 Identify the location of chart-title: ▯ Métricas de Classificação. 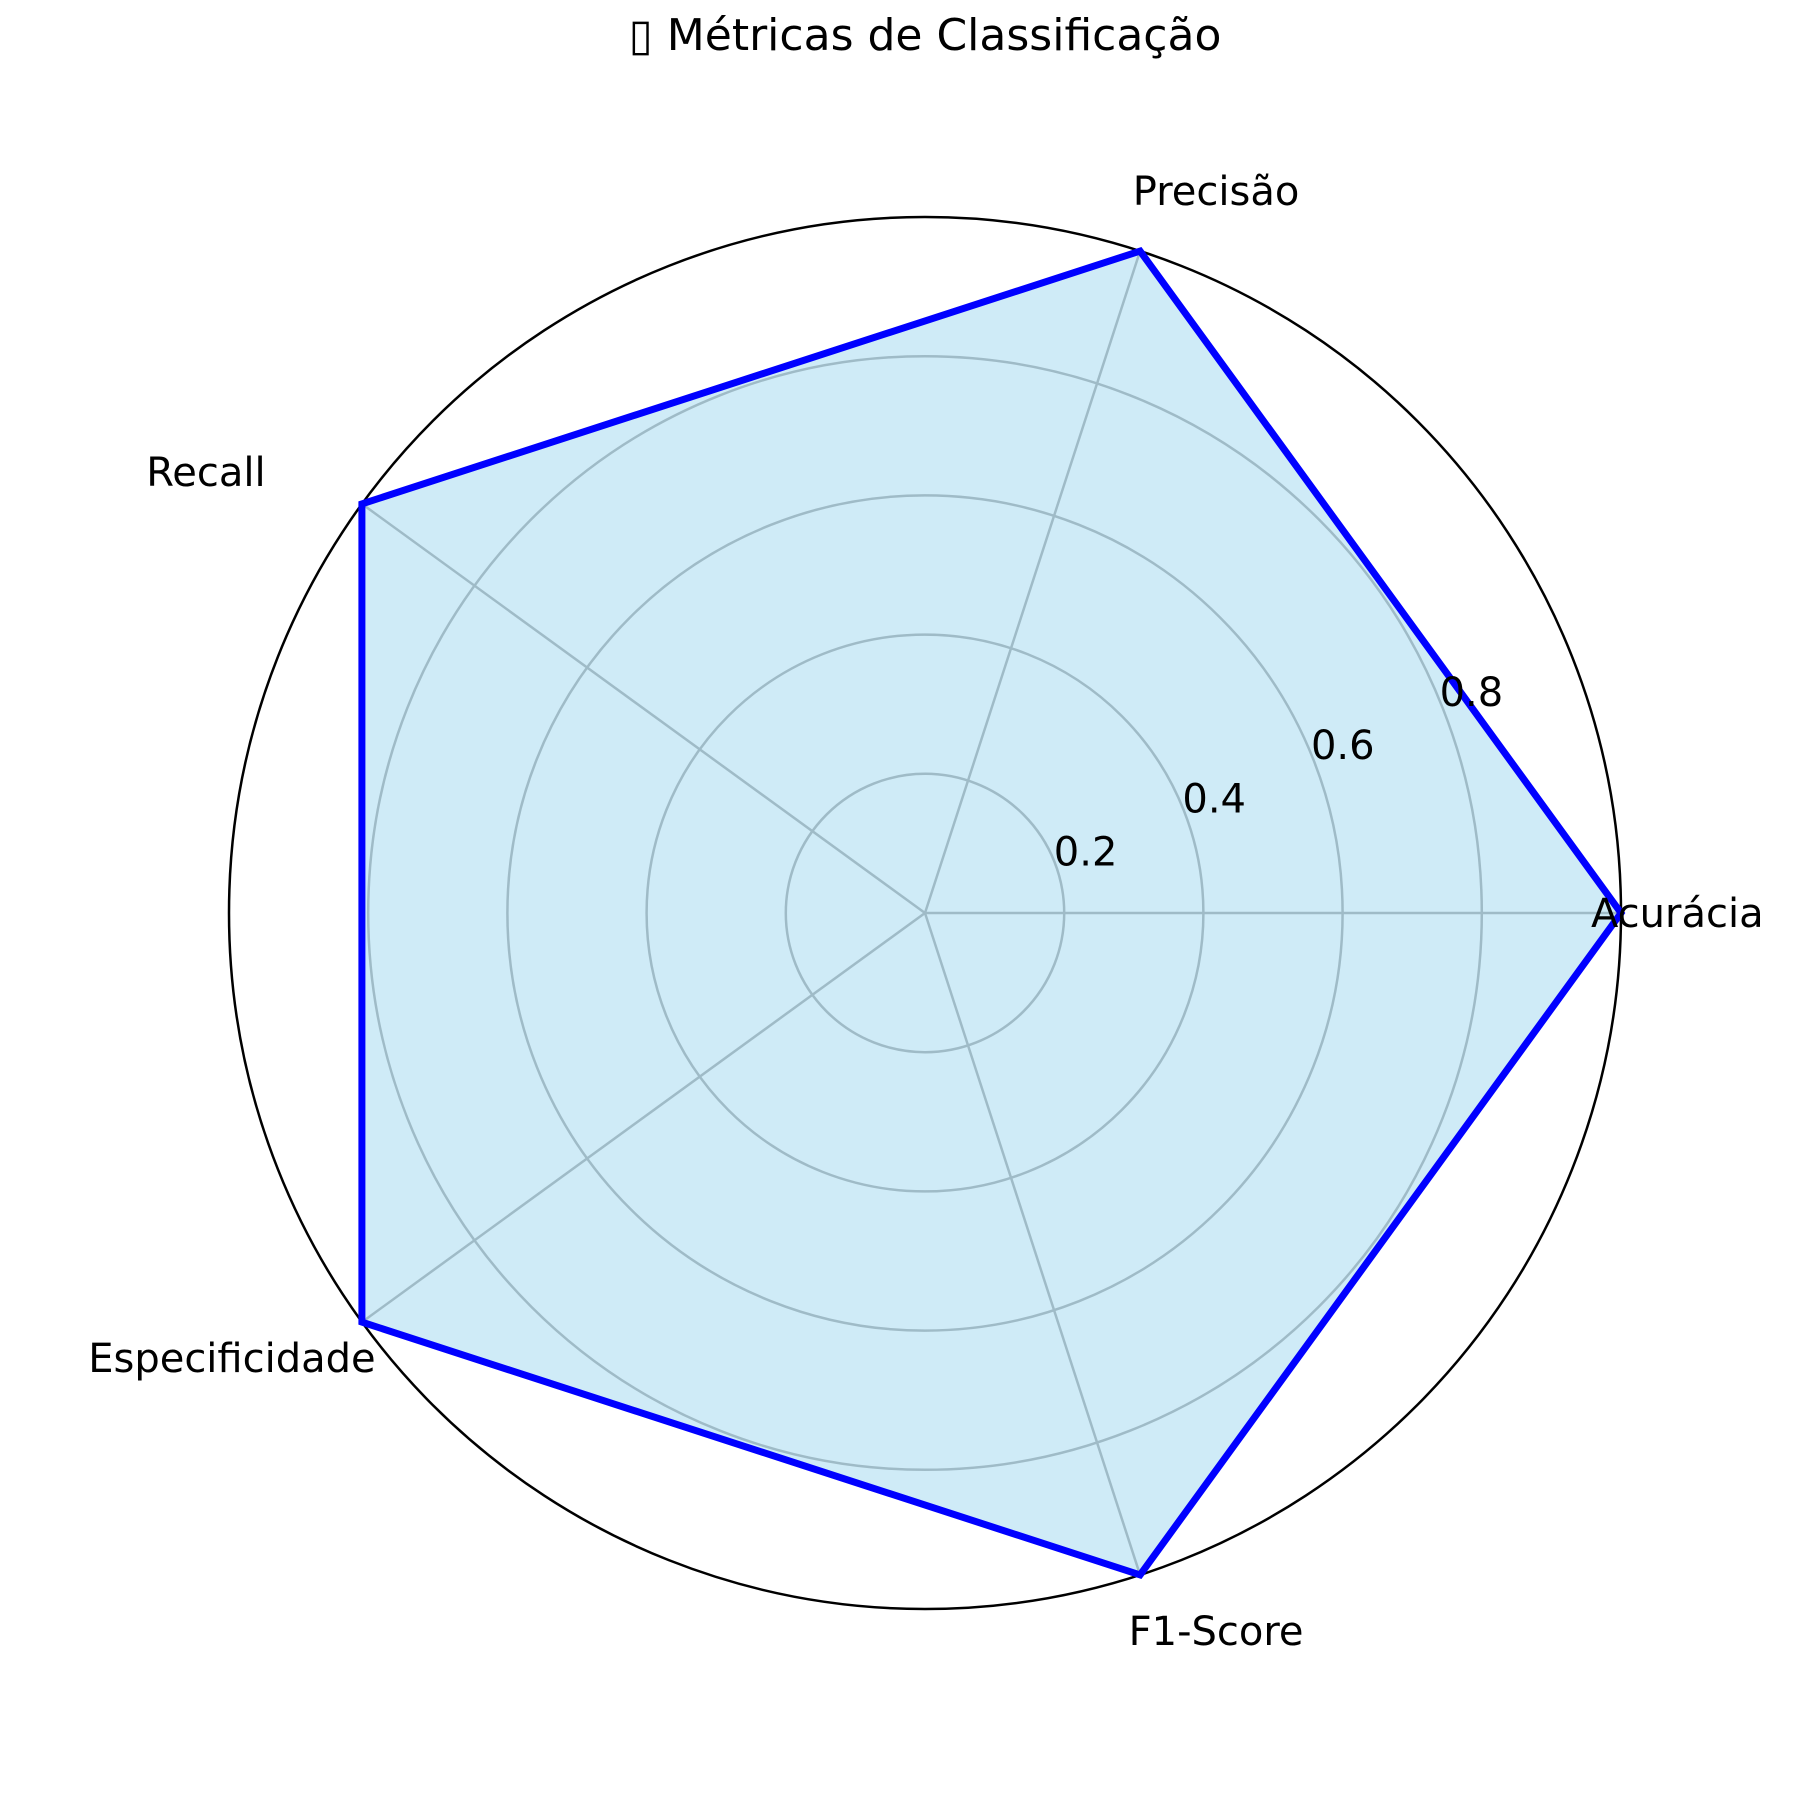
(925, 35).